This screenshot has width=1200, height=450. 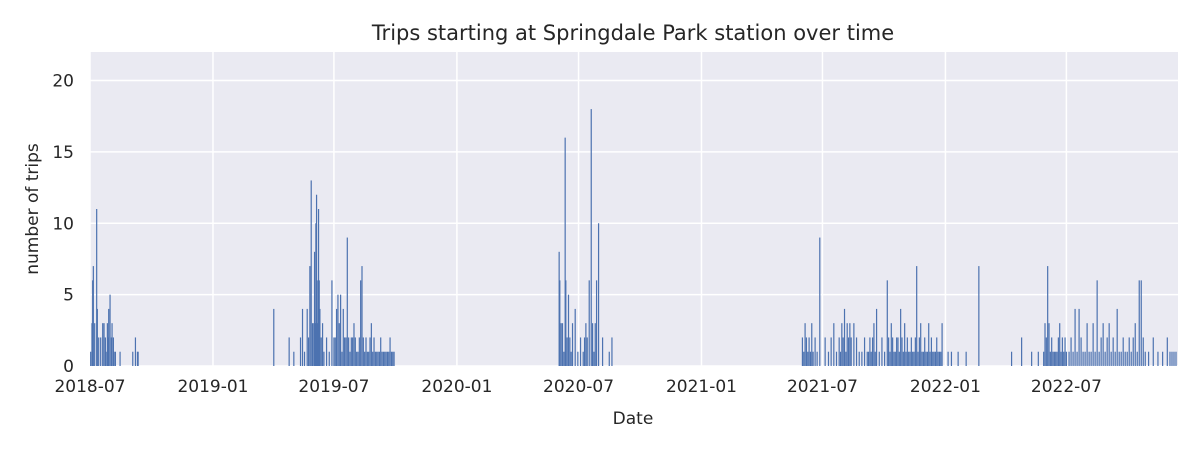 I want to click on x-tick-label: 2020-07, so click(x=578, y=387).